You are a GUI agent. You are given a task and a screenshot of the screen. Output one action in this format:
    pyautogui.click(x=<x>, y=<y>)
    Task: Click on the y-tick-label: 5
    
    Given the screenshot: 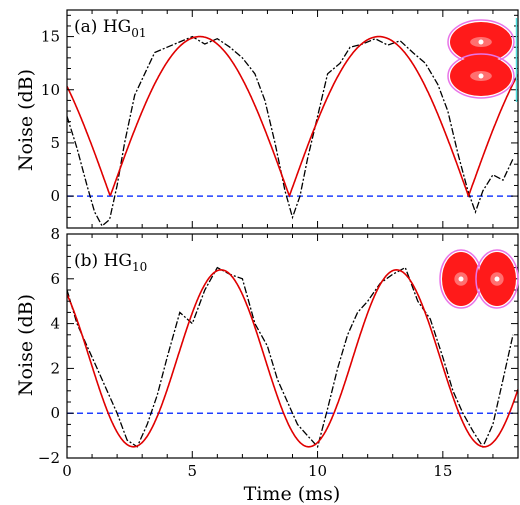 What is the action you would take?
    pyautogui.click(x=55, y=143)
    